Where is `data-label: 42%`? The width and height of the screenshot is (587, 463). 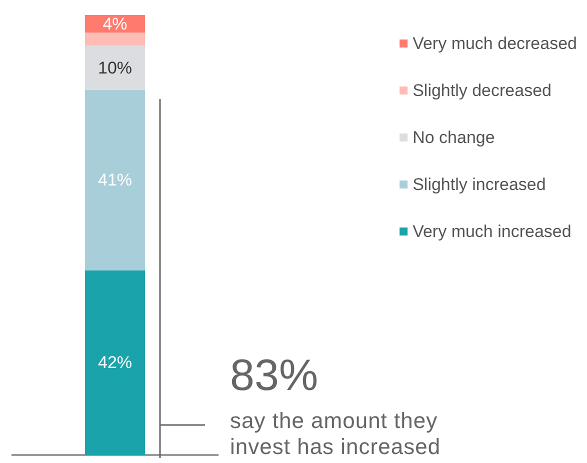 data-label: 42% is located at coordinates (115, 362).